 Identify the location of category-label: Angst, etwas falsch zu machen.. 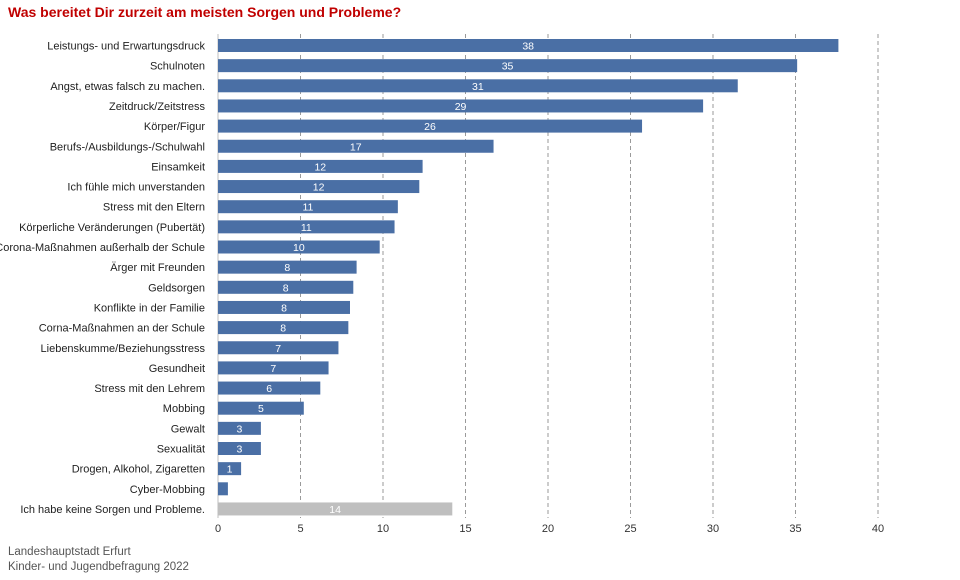
(127, 87).